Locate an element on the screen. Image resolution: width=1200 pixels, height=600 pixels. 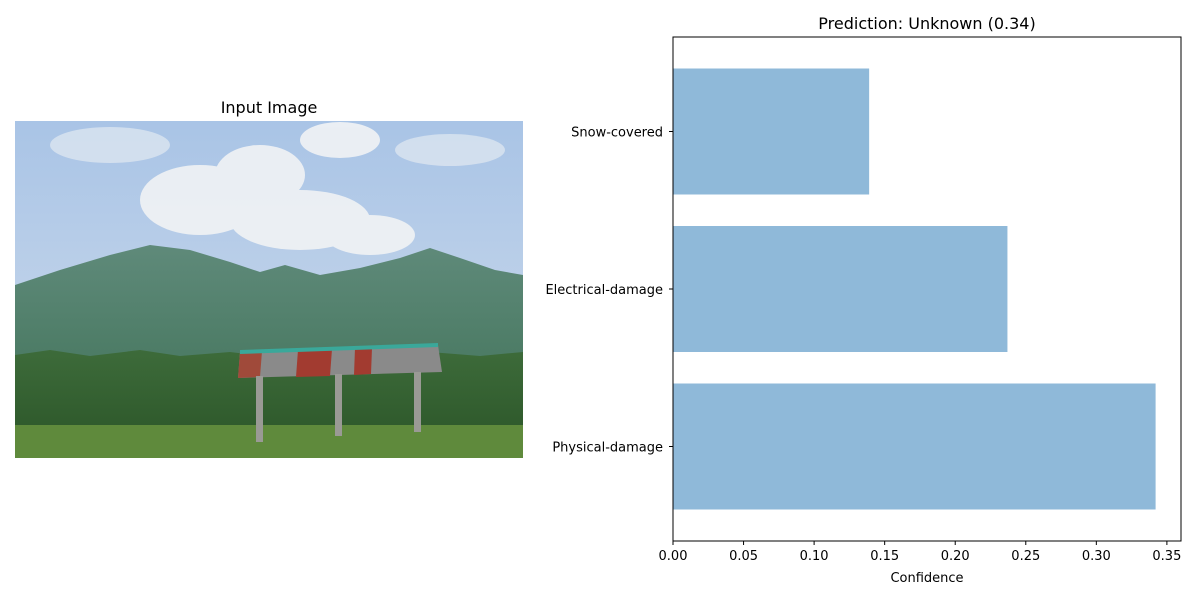
x-tick-label: 0.10 is located at coordinates (814, 556).